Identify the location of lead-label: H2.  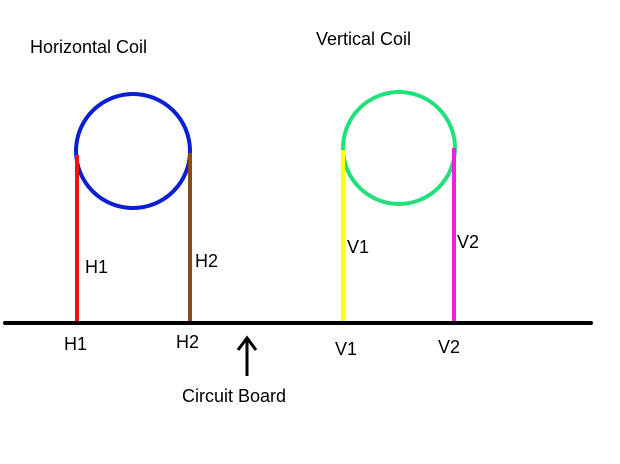
(206, 261).